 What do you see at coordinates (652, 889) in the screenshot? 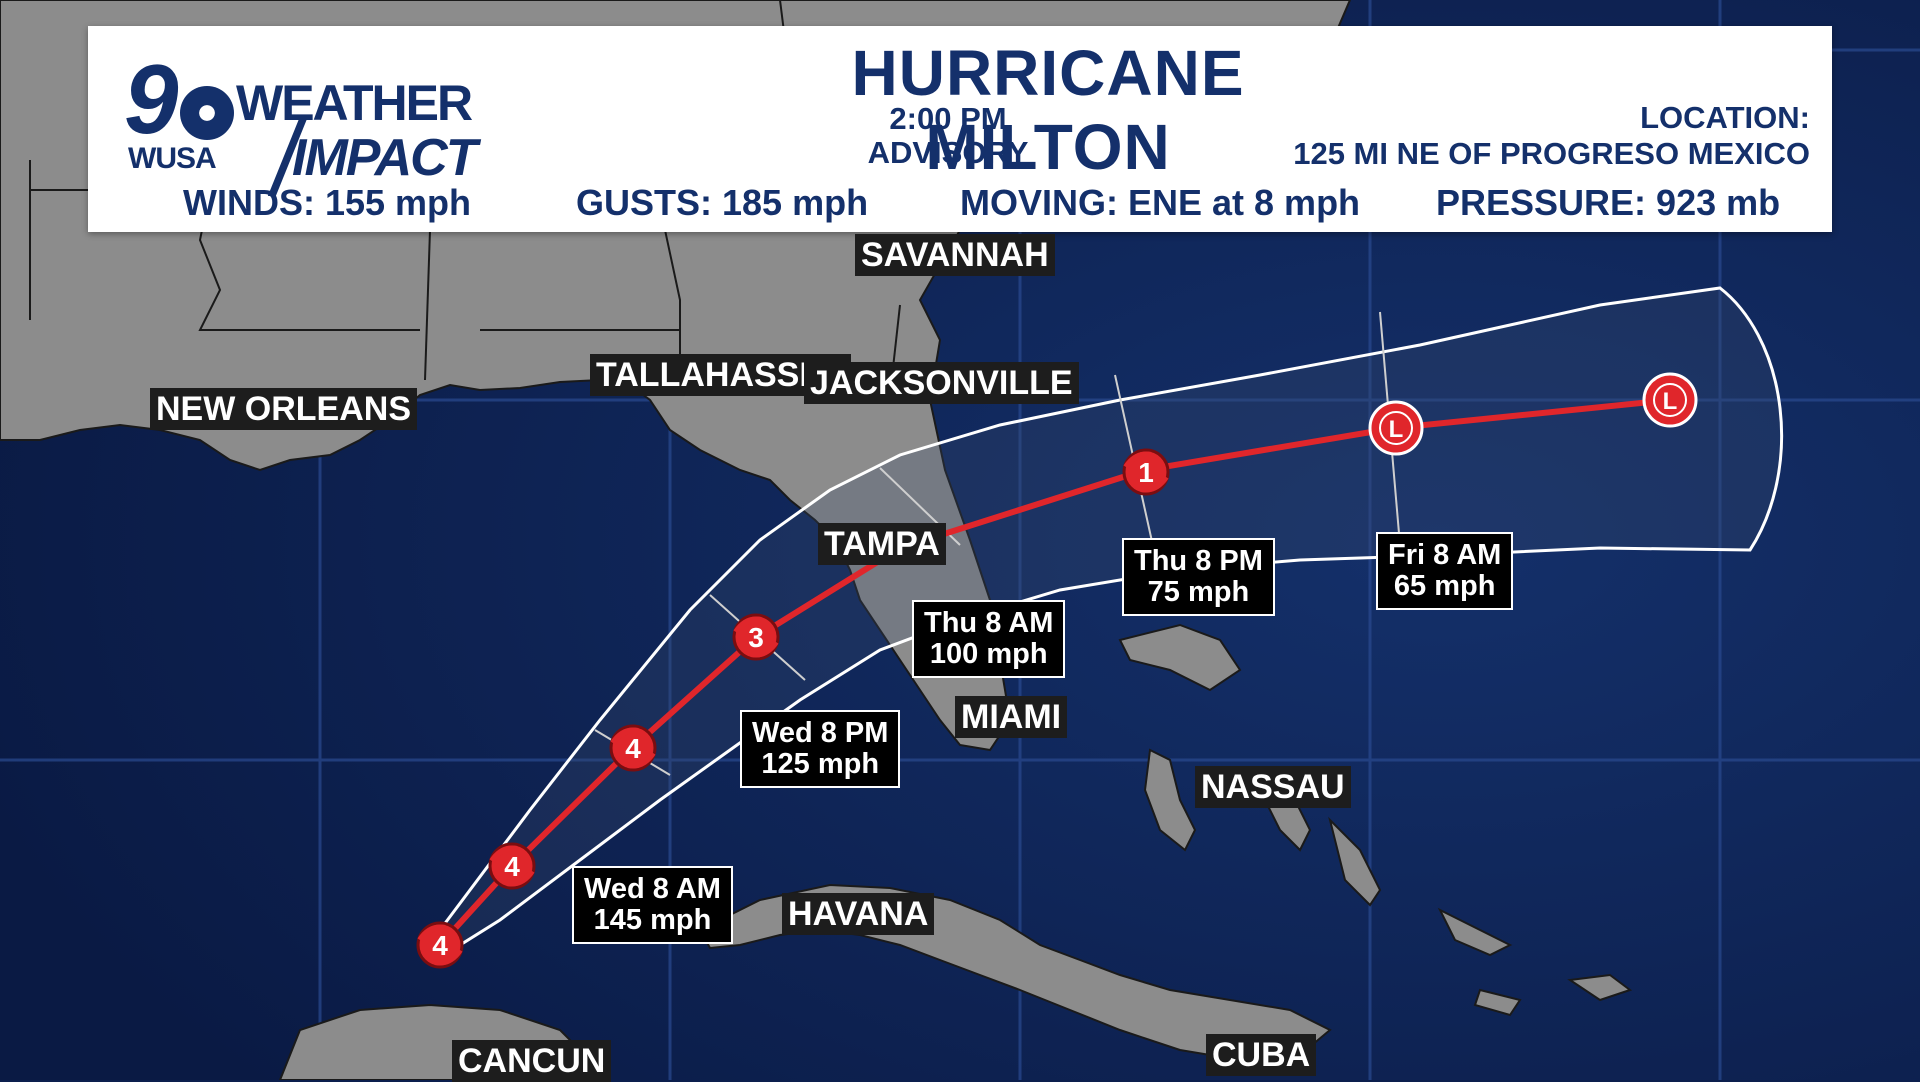
I see `forecast-time: Wed 8 AM` at bounding box center [652, 889].